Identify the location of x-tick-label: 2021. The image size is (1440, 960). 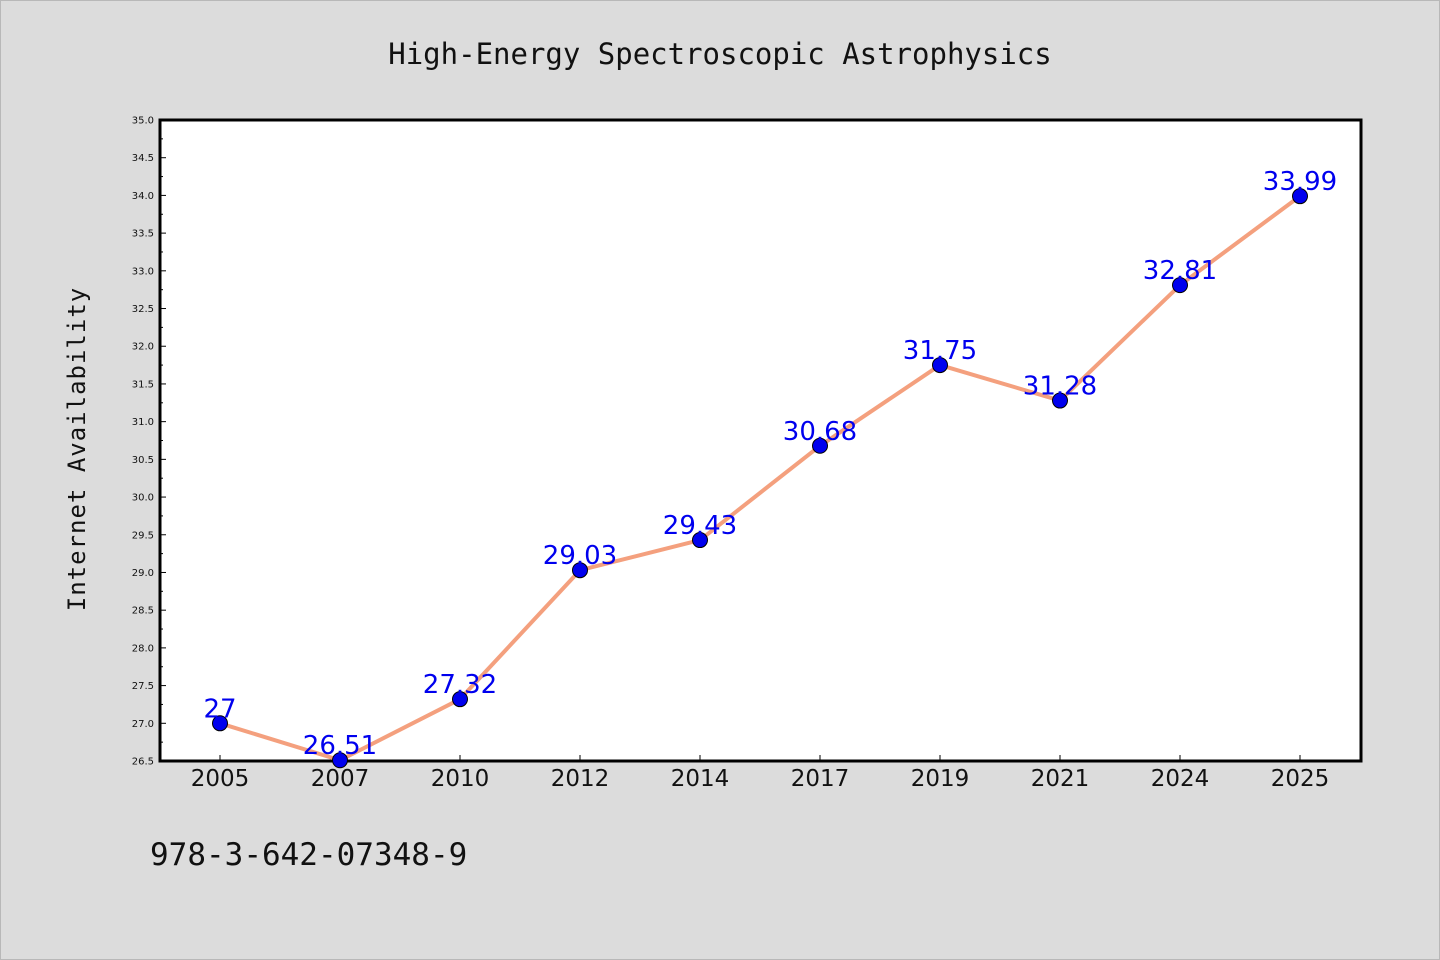
(1060, 779).